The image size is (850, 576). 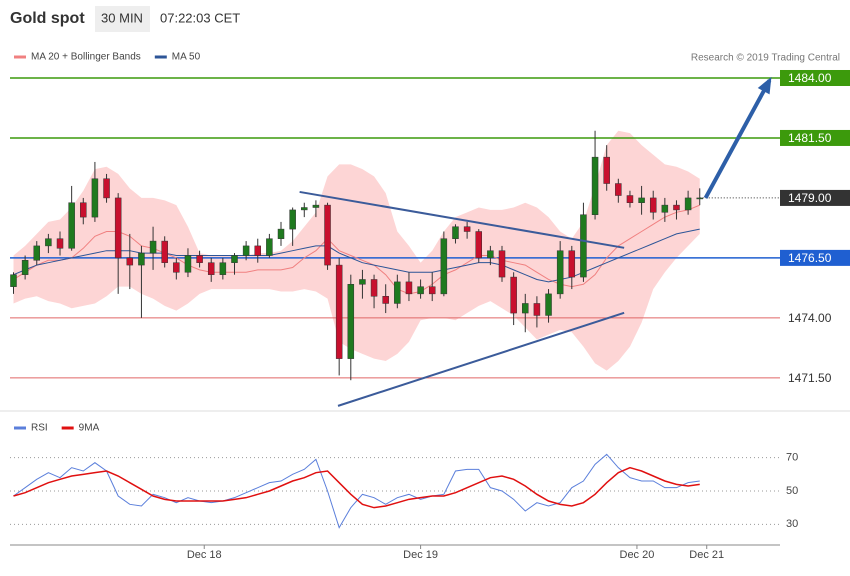 I want to click on time: 07:22:03 CET, so click(x=200, y=17).